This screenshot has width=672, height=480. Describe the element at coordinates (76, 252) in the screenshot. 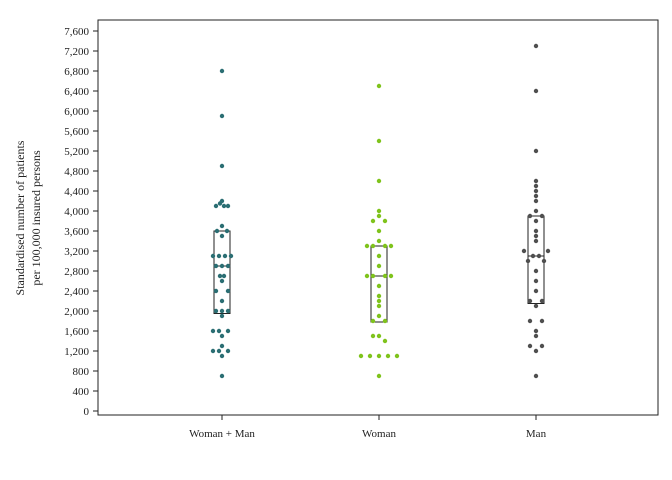

I see `y-tick-label: 3,200` at that location.